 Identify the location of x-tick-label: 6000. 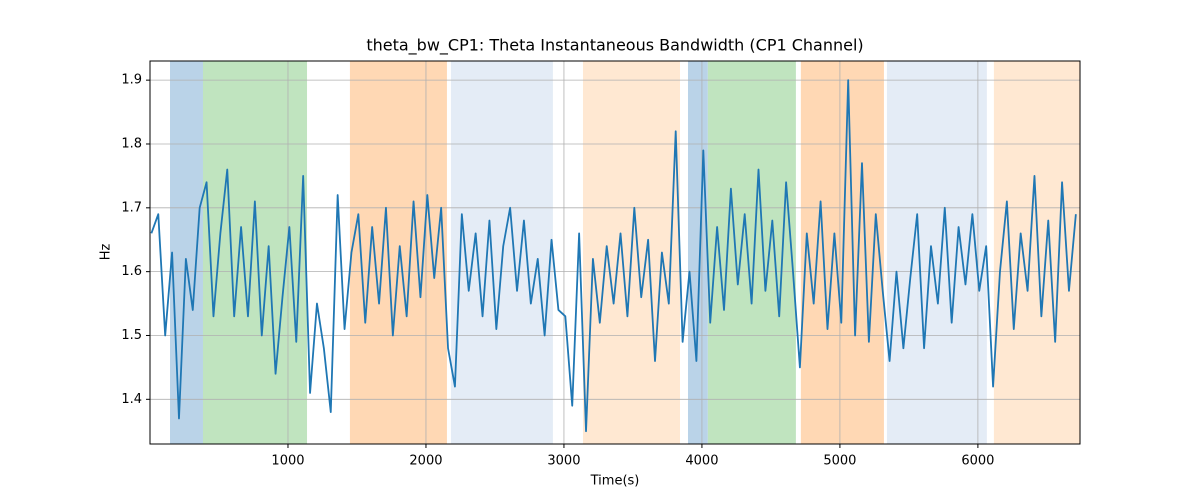
(977, 461).